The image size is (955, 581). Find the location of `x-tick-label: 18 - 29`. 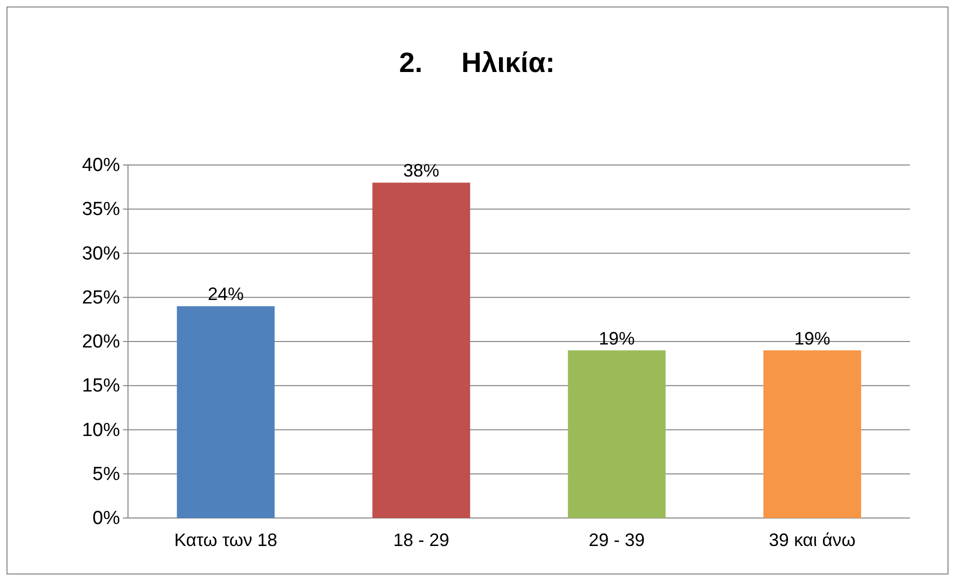

x-tick-label: 18 - 29 is located at coordinates (421, 540).